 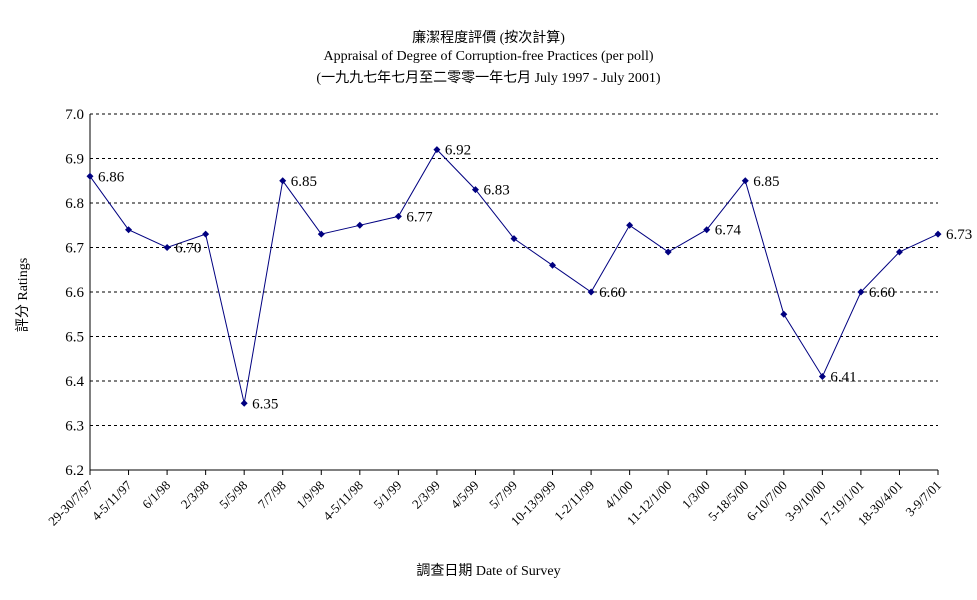 What do you see at coordinates (74, 471) in the screenshot?
I see `y-tick-label: 6.2` at bounding box center [74, 471].